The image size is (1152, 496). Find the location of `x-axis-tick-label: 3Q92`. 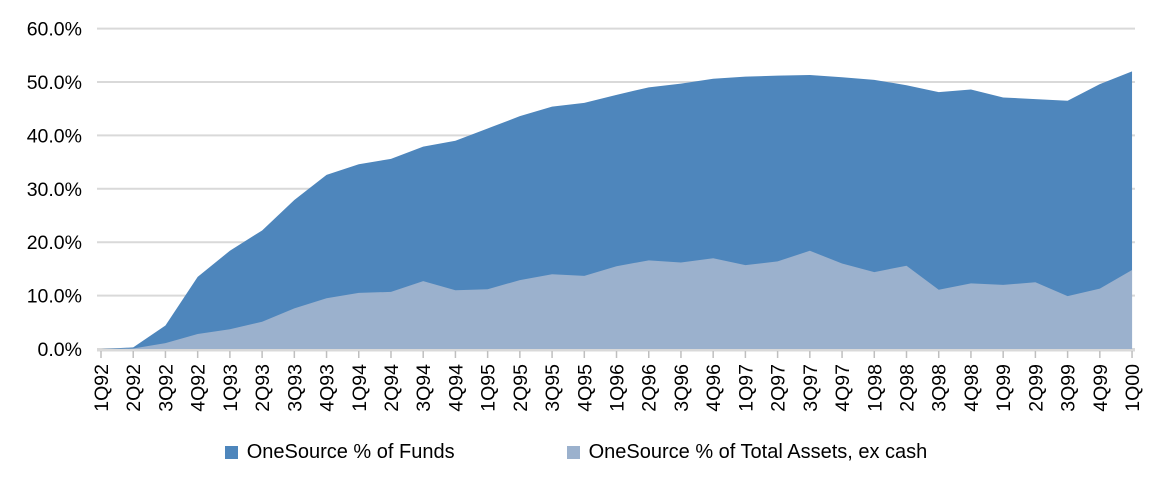

x-axis-tick-label: 3Q92 is located at coordinates (166, 388).